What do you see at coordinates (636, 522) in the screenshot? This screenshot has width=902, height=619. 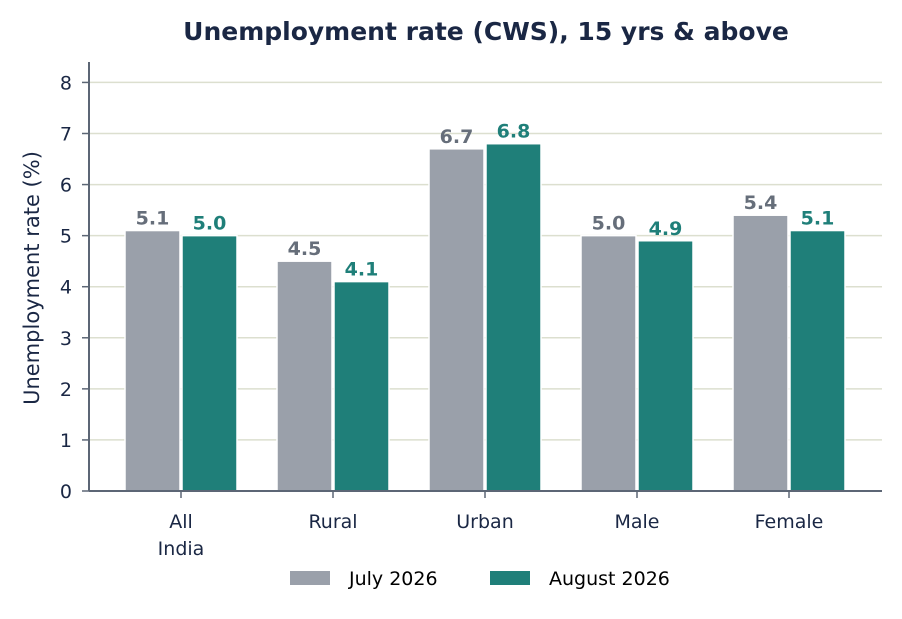 I see `x-tick-label: Male` at bounding box center [636, 522].